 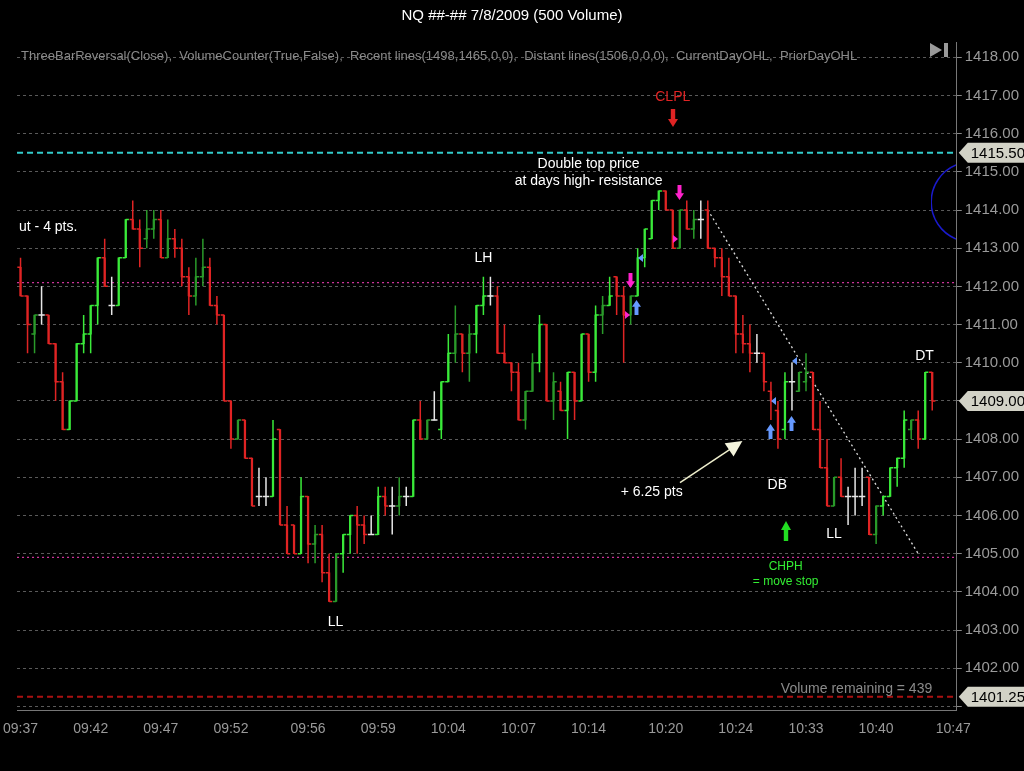 I want to click on x-tick-label: 09:59, so click(x=378, y=728).